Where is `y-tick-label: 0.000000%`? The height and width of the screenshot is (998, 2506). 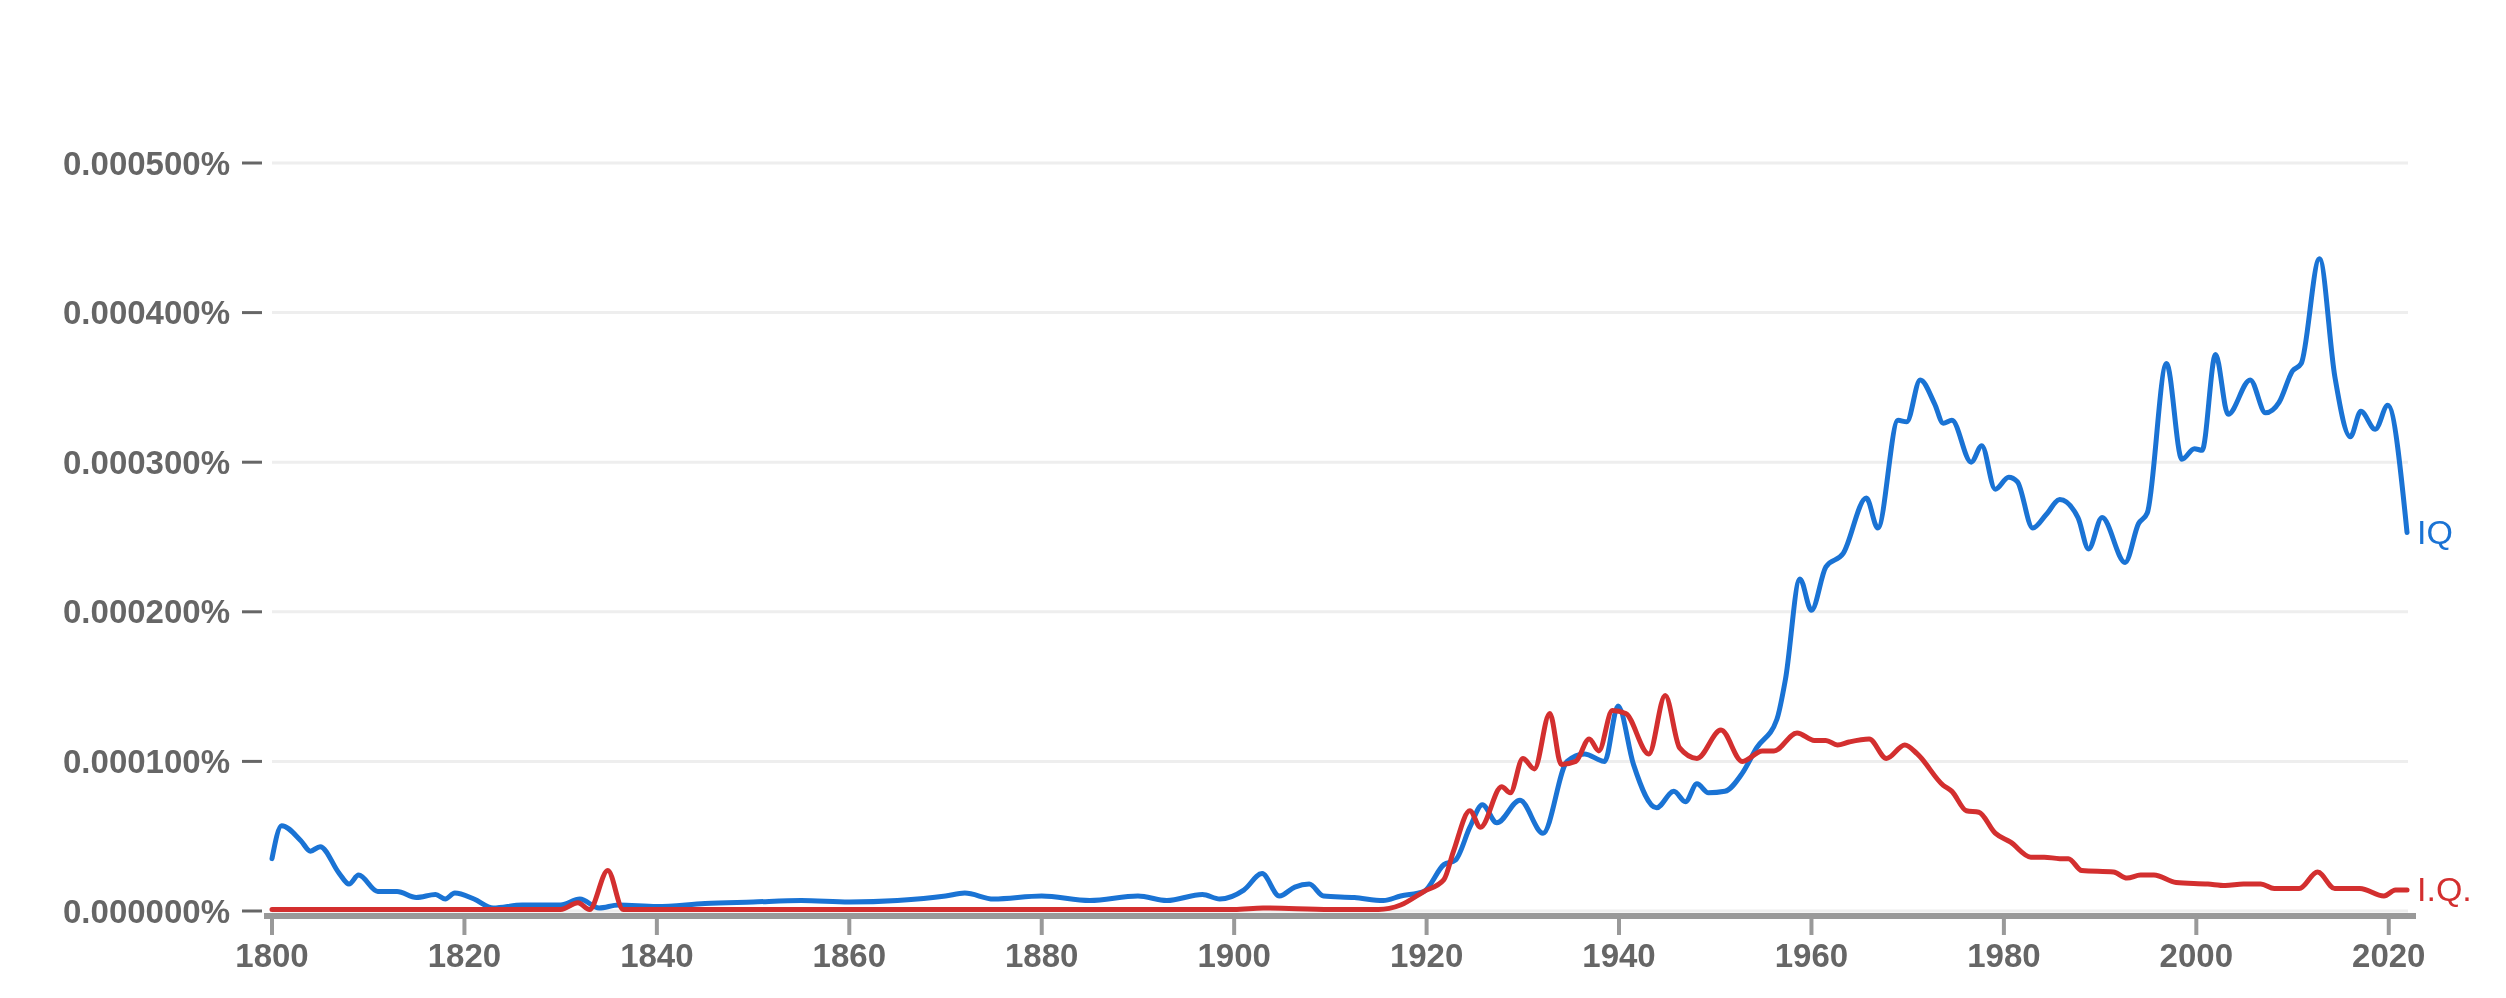 y-tick-label: 0.000000% is located at coordinates (146, 911).